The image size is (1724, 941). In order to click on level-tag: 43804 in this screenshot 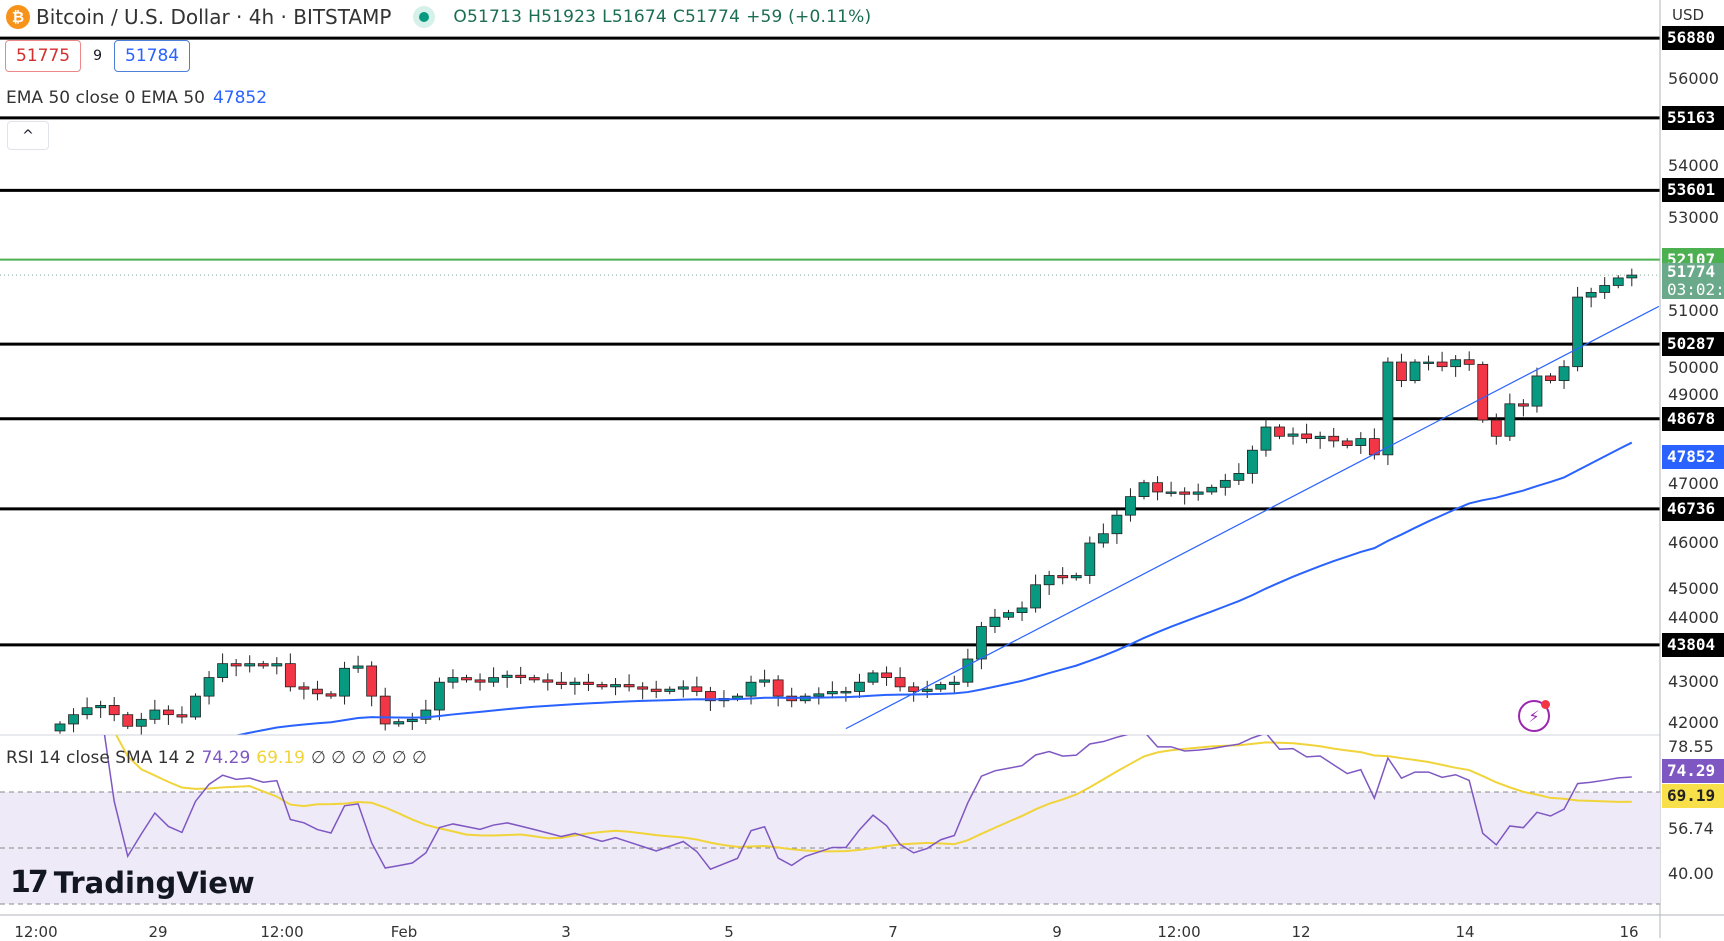, I will do `click(1693, 644)`.